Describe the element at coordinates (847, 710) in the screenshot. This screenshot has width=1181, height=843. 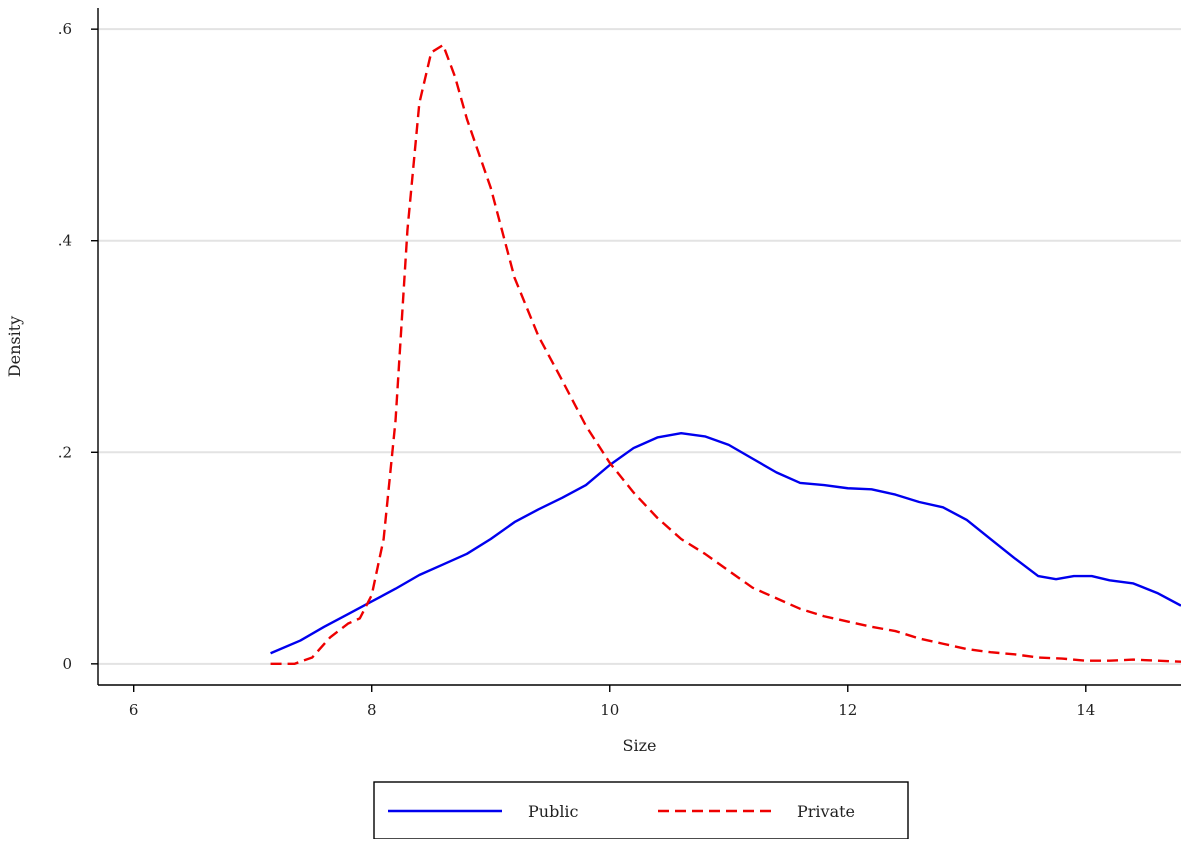
I see `x-tick-label-3: 12` at that location.